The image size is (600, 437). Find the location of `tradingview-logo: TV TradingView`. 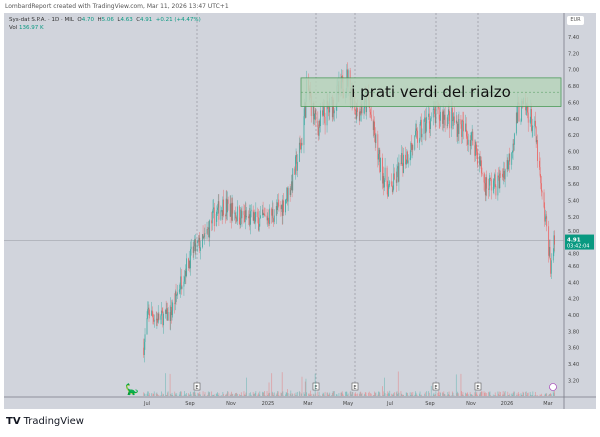

tradingview-logo: TV TradingView is located at coordinates (45, 421).